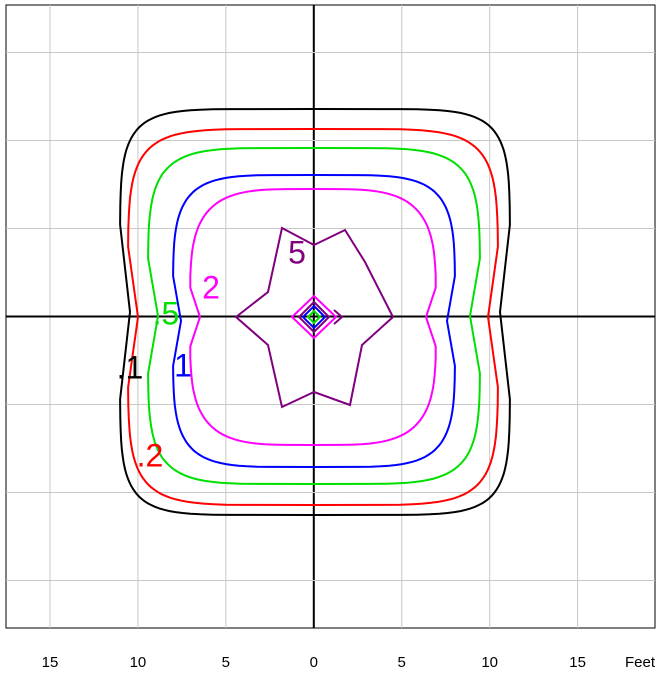 The image size is (659, 677). Describe the element at coordinates (150, 455) in the screenshot. I see `level-label: .2` at that location.